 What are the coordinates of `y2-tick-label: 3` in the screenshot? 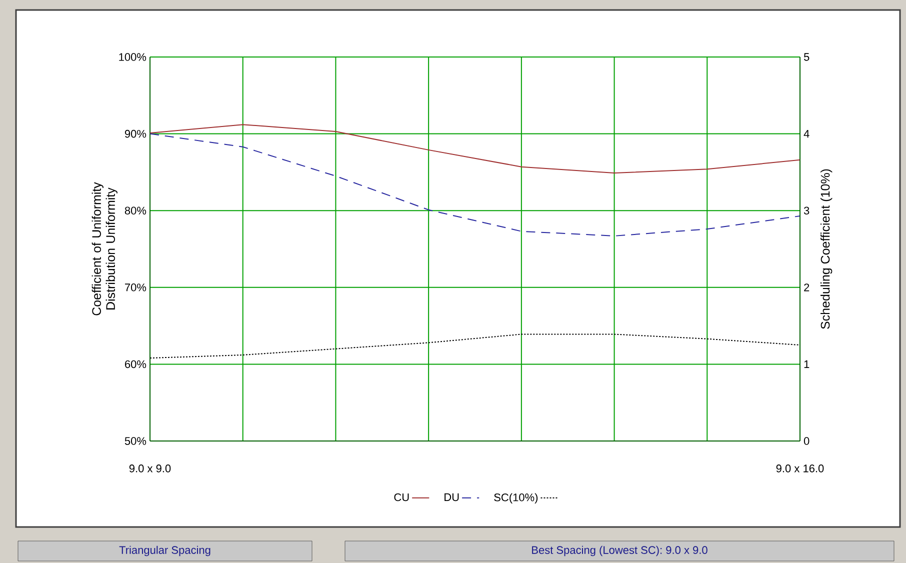 It's located at (807, 210).